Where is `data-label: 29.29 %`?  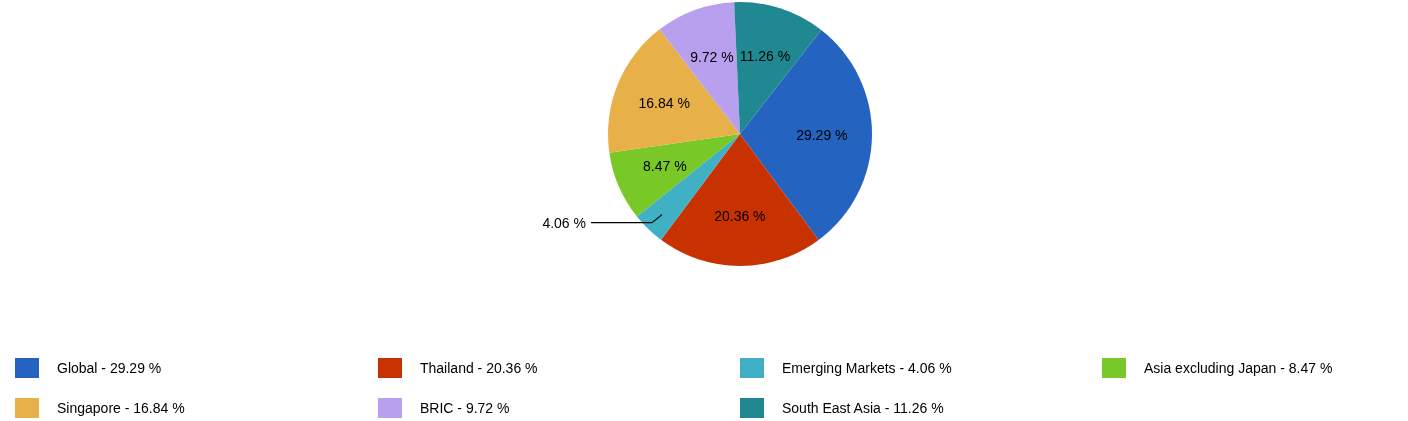 data-label: 29.29 % is located at coordinates (822, 134).